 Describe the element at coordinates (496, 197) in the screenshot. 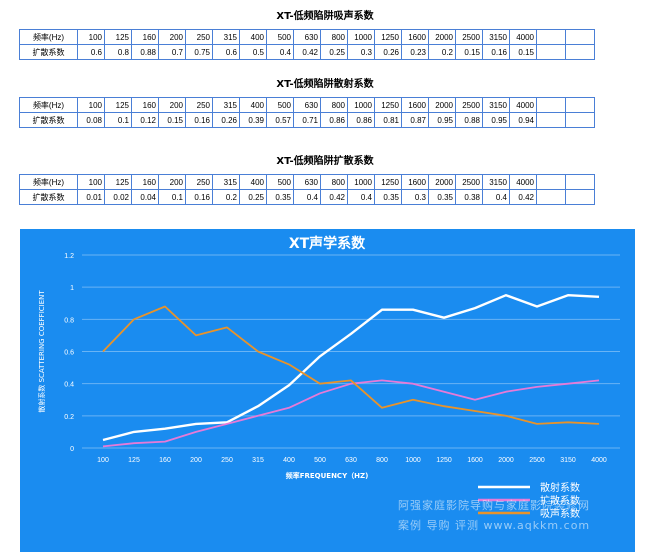

I see `table-cell: 0.4` at that location.